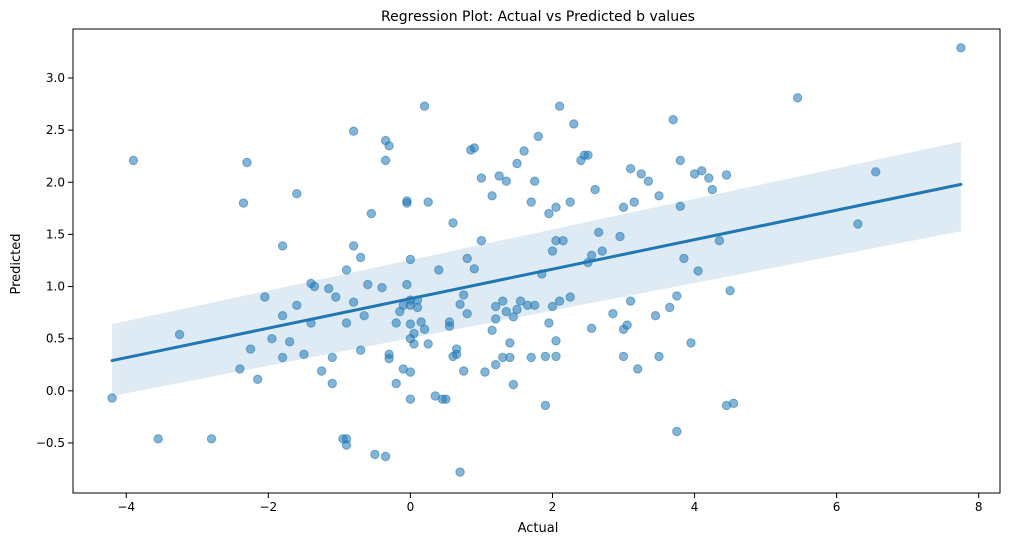 This screenshot has width=1013, height=545. What do you see at coordinates (268, 507) in the screenshot?
I see `x-tick-label: −2` at bounding box center [268, 507].